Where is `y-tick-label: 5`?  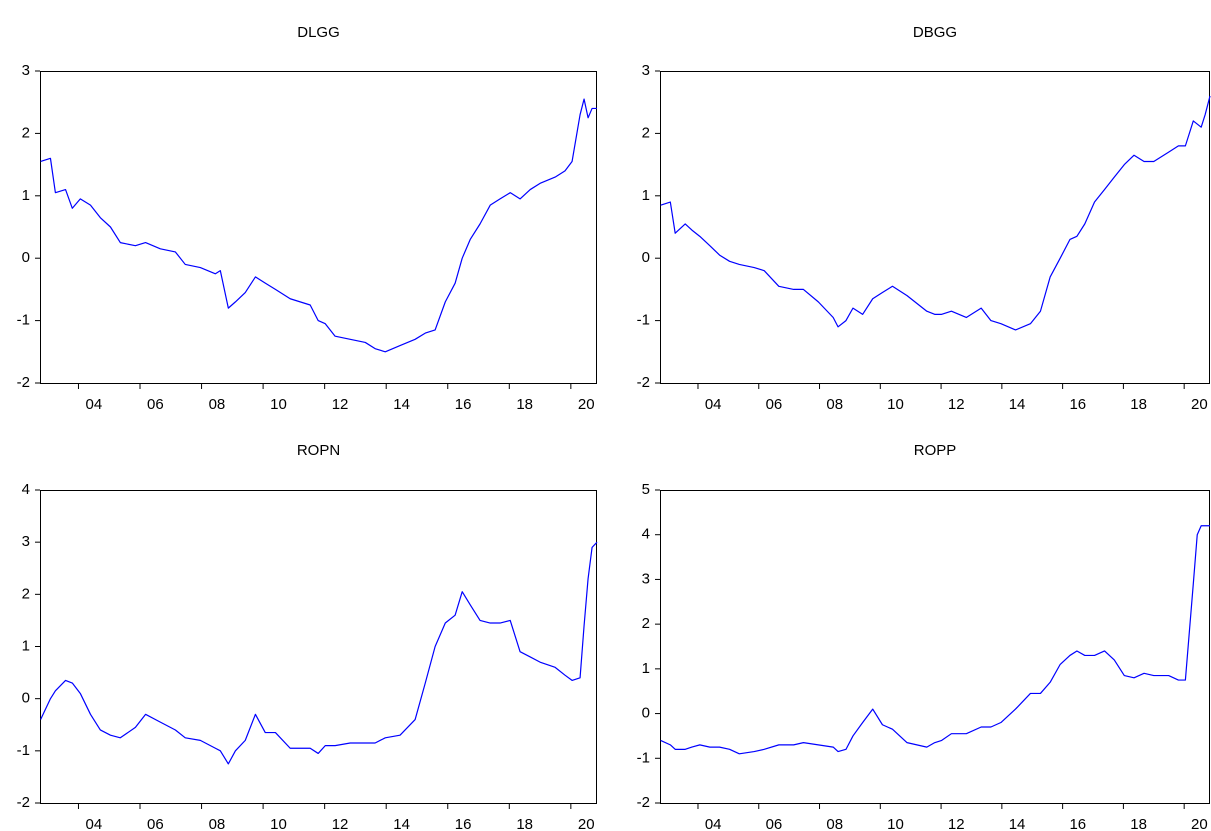
y-tick-label: 5 is located at coordinates (646, 489).